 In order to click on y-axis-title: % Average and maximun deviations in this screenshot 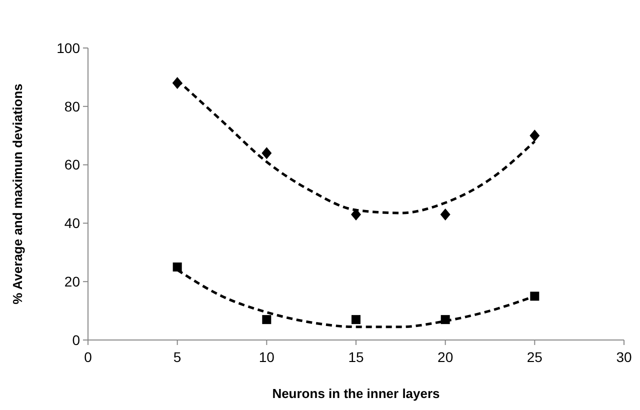, I will do `click(17, 194)`.